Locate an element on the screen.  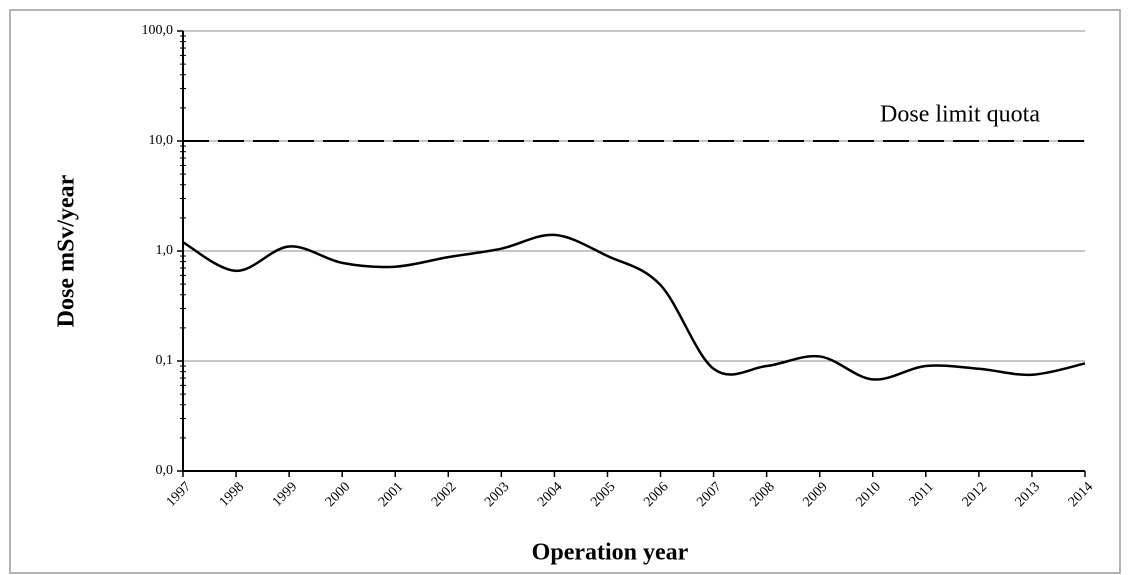
y-tick-label: 100,0 is located at coordinates (158, 30).